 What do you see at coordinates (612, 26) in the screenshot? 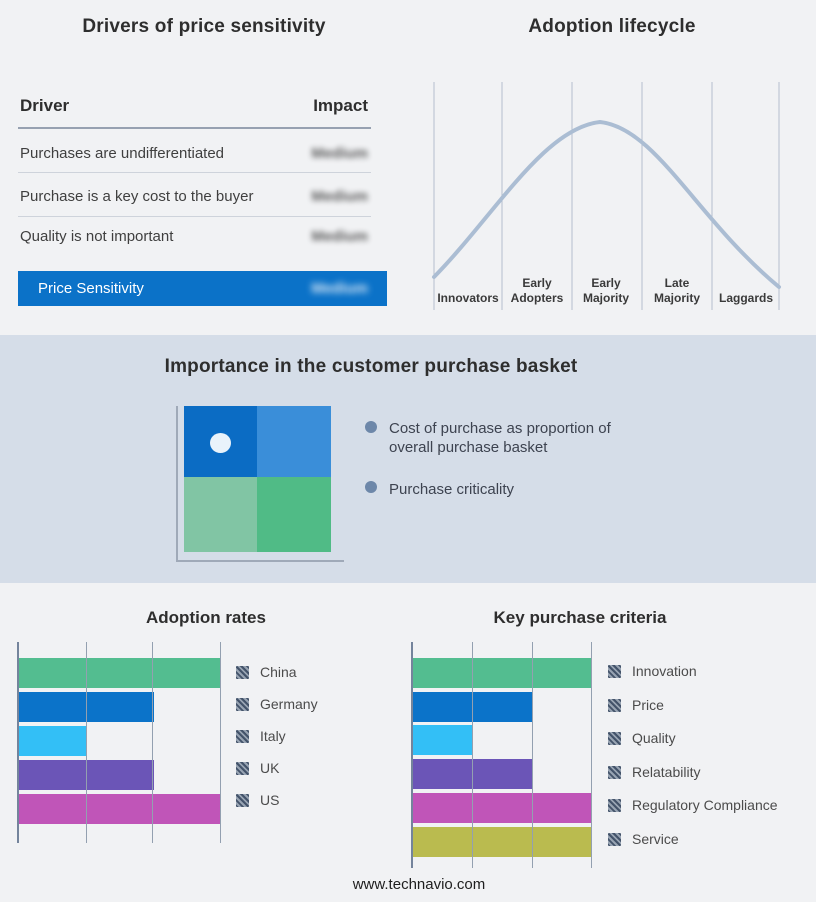
I see `lifecycle-panel-title: Adoption lifecycle` at bounding box center [612, 26].